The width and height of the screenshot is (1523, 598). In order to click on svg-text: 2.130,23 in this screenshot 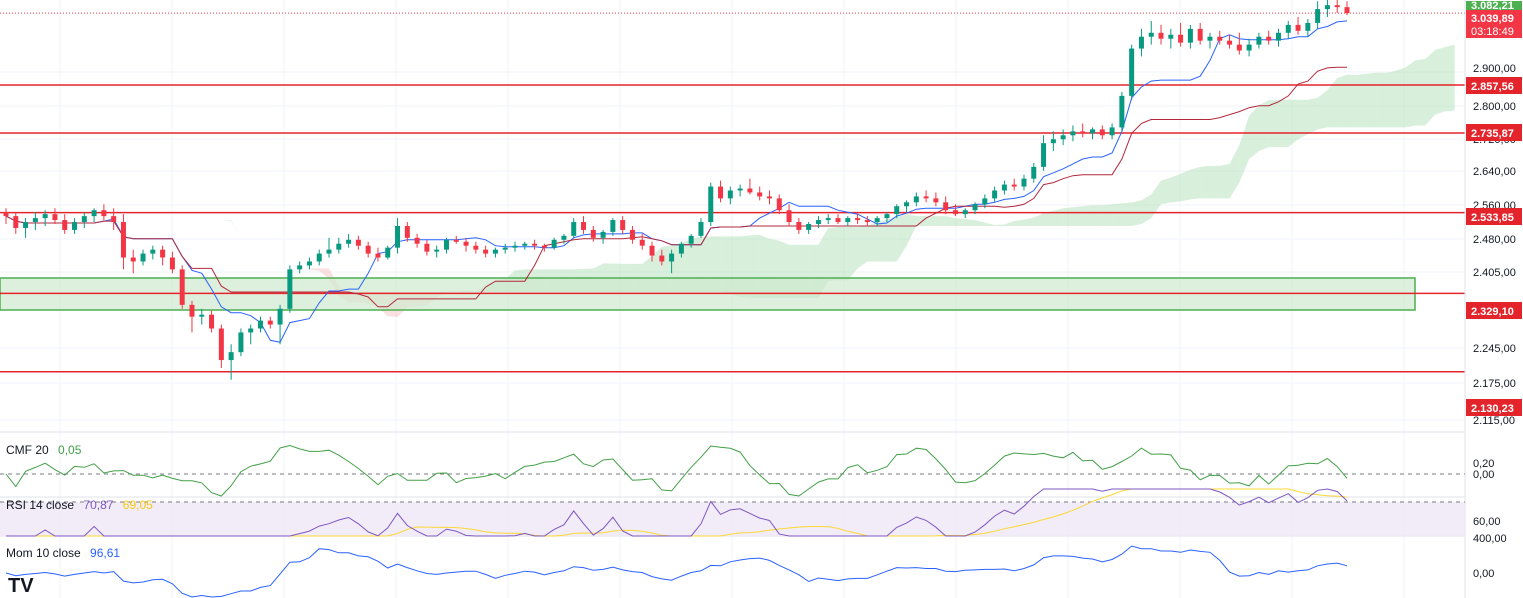, I will do `click(1492, 409)`.